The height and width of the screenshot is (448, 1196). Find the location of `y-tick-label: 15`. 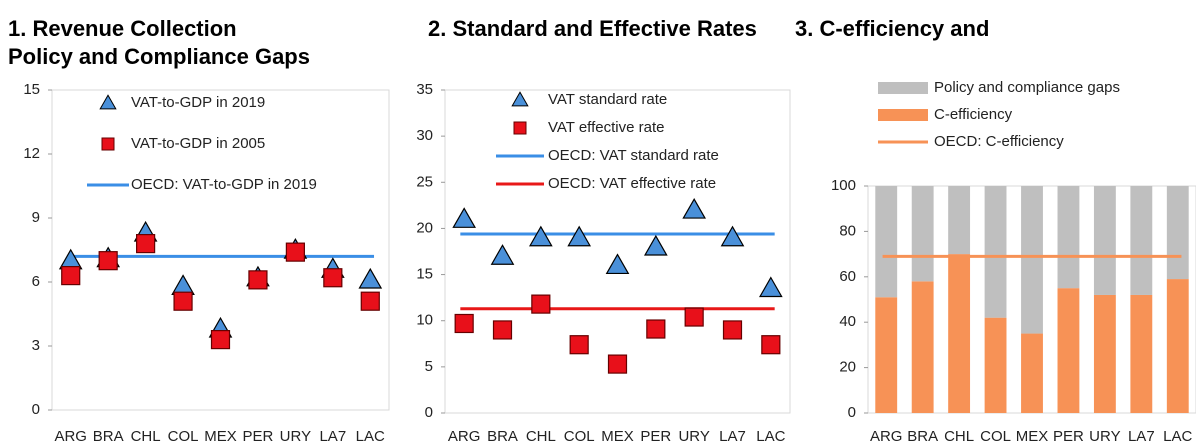

y-tick-label: 15 is located at coordinates (424, 274).